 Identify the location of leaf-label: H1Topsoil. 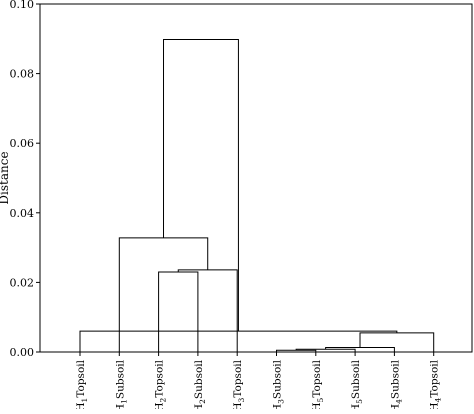
(82, 384).